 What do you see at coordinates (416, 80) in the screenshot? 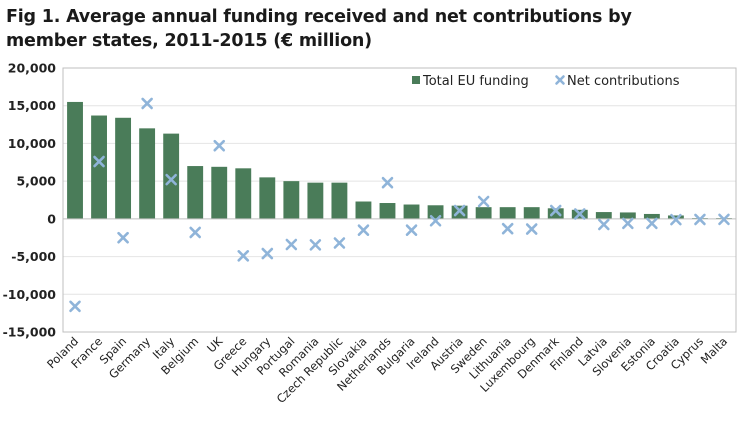
I see `legend-swatch-total-eu-funding` at bounding box center [416, 80].